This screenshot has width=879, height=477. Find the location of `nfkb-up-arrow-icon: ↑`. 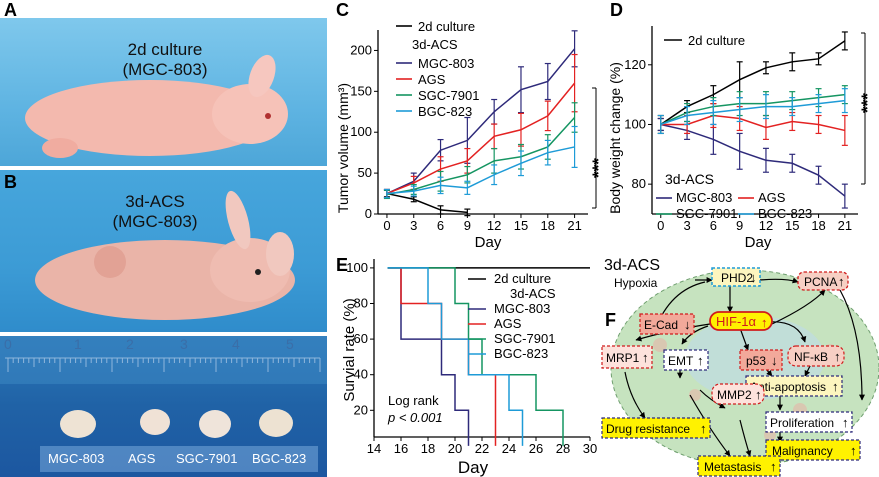

nfkb-up-arrow-icon: ↑ is located at coordinates (837, 356).